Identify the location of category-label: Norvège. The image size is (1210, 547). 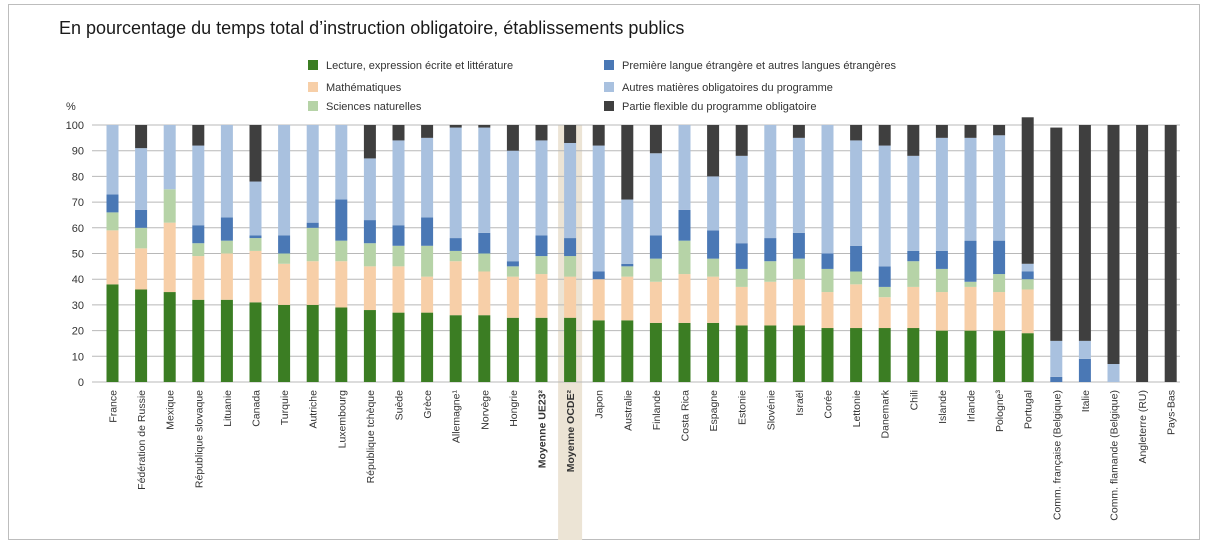
(485, 410).